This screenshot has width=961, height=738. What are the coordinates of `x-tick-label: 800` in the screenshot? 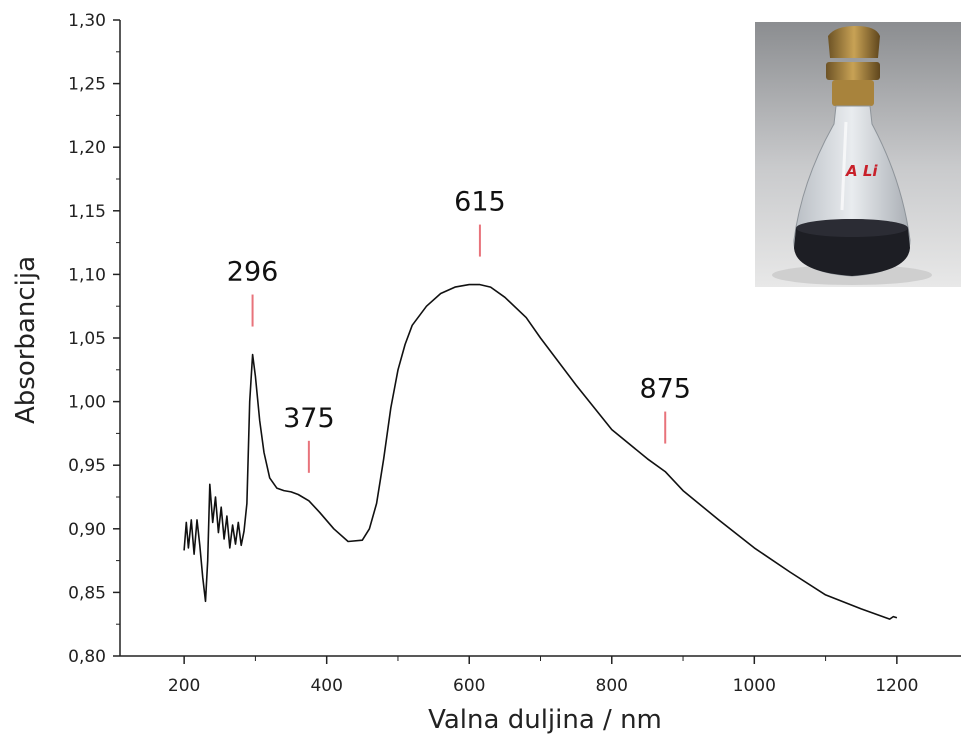 It's located at (612, 686).